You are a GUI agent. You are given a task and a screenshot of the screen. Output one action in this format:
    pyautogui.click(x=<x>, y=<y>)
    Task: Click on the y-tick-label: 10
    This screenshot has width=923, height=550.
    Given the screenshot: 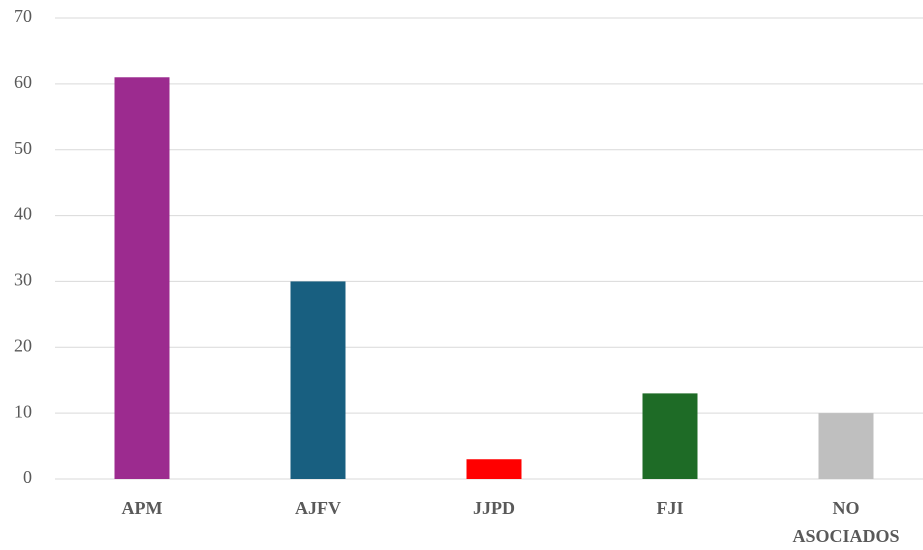 What is the action you would take?
    pyautogui.click(x=23, y=411)
    